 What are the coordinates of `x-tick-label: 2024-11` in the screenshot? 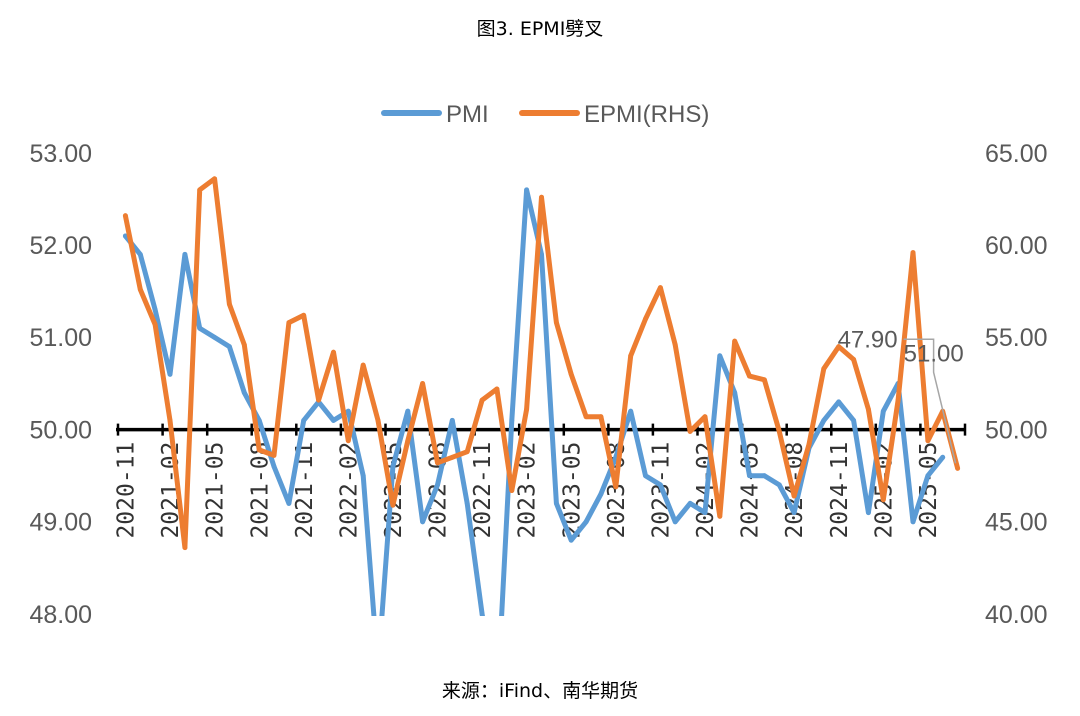 It's located at (840, 490).